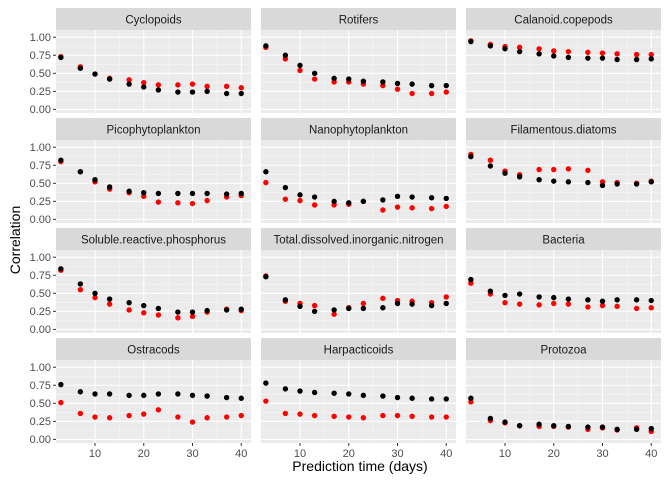 The width and height of the screenshot is (672, 480). What do you see at coordinates (359, 466) in the screenshot?
I see `x-axis-title: Prediction time (days)` at bounding box center [359, 466].